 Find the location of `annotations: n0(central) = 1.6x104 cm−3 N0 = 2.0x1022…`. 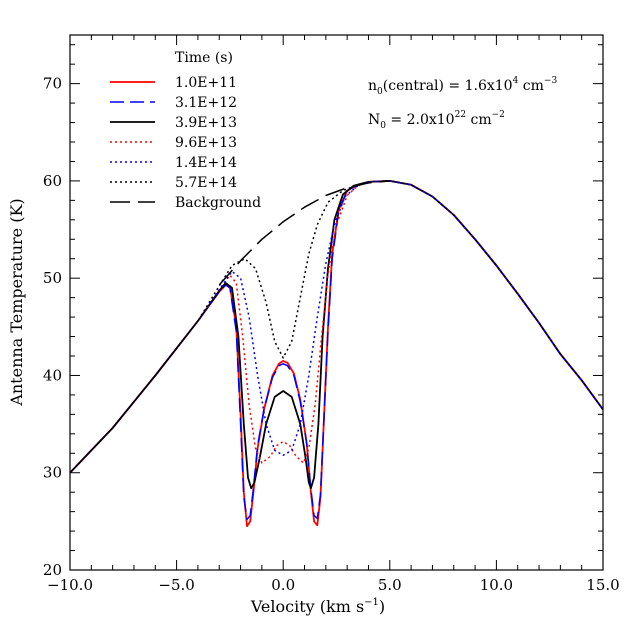

annotations: n0(central) = 1.6x104 cm−3 N0 = 2.0x1022… is located at coordinates (462, 103).